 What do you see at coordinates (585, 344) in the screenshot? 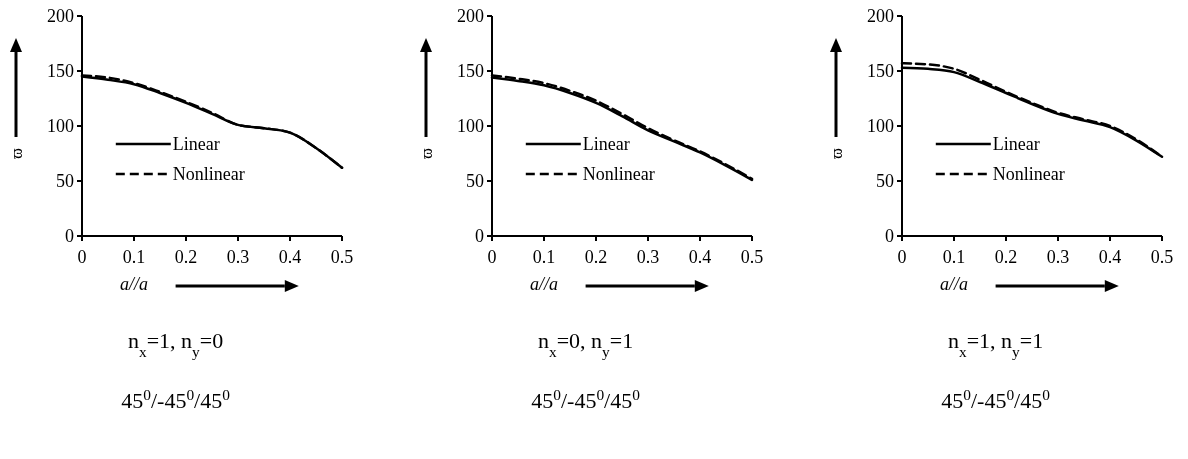
I see `text: n$_{x}$=0, n$_{y}$=1` at bounding box center [585, 344].